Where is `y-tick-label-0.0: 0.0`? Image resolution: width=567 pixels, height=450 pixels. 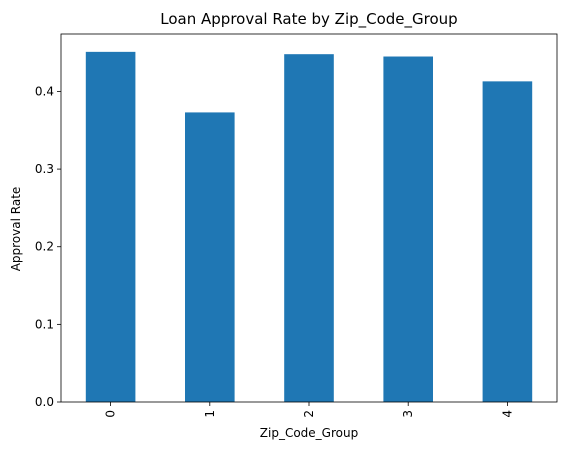 y-tick-label-0.0: 0.0 is located at coordinates (44, 402).